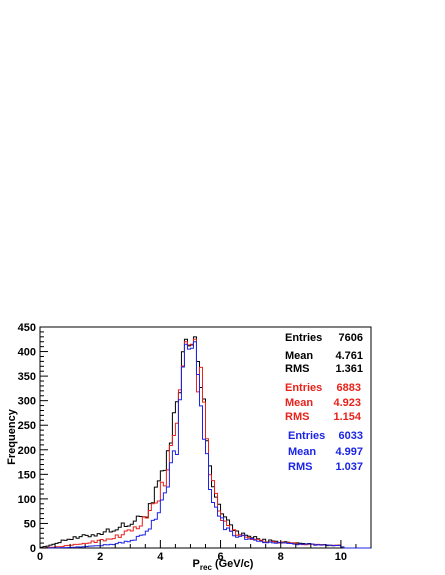  Describe the element at coordinates (27, 451) in the screenshot. I see `y-tick-label: 200` at that location.